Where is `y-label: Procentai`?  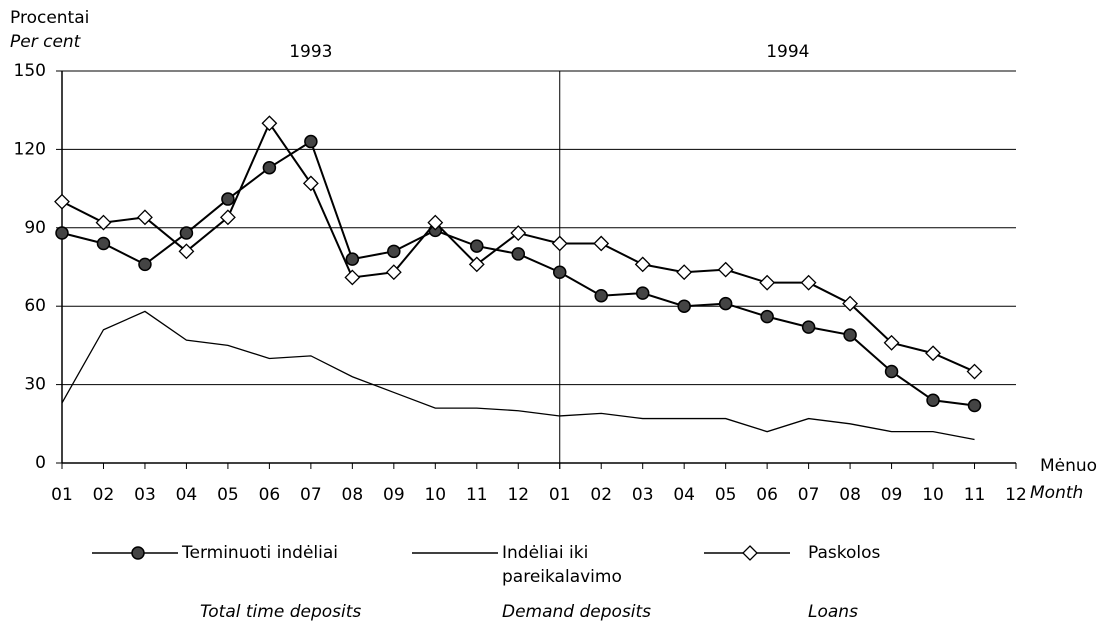 y-label: Procentai is located at coordinates (49, 18).